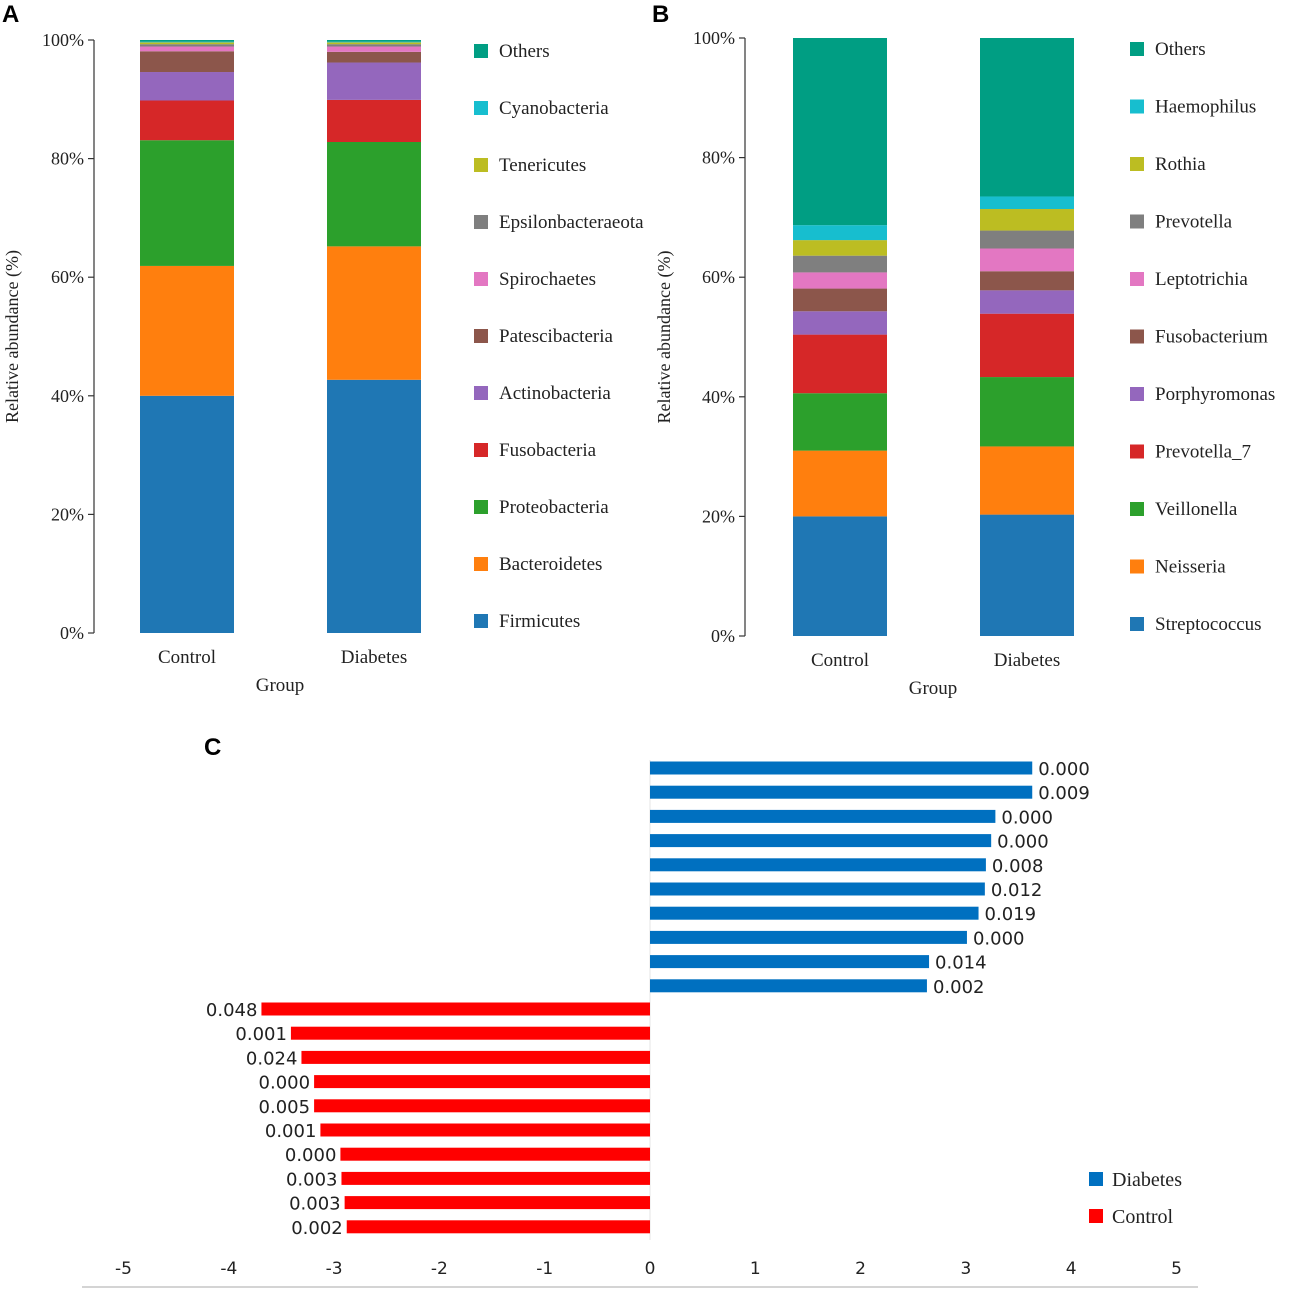 The image size is (1289, 1291). Describe the element at coordinates (961, 963) in the screenshot. I see `c-bar-label-diabetes: 0.014` at that location.